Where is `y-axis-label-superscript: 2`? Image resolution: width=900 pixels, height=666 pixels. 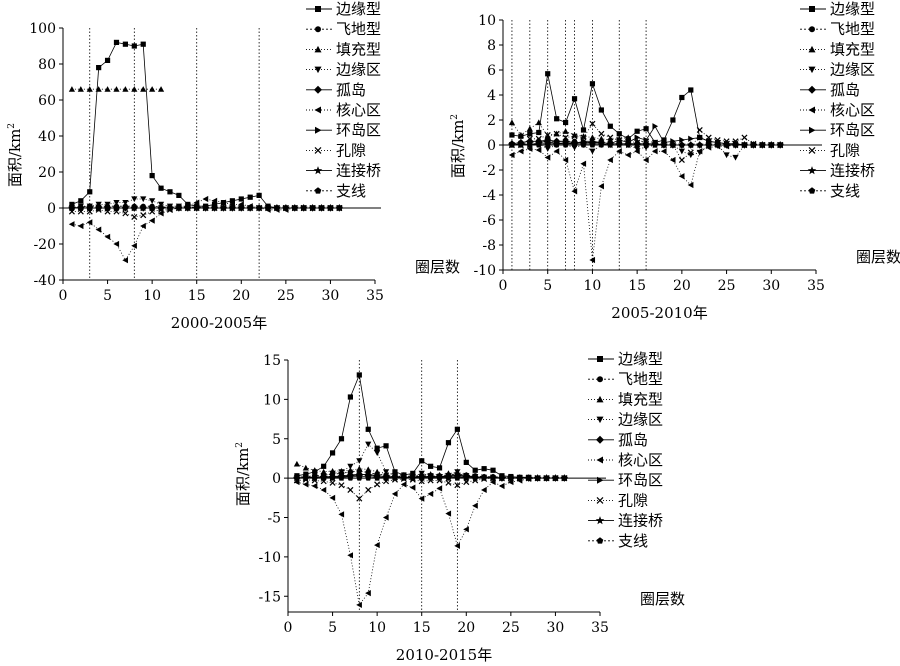 y-axis-label-superscript: 2 is located at coordinates (240, 445).